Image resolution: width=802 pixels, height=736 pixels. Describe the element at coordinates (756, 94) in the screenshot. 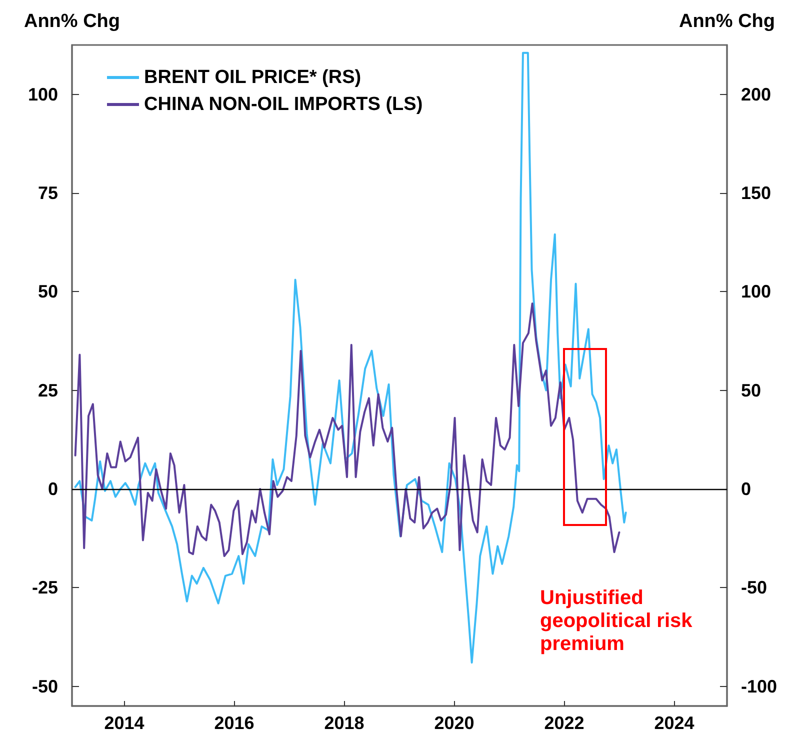

I see `y2-tick-label: 200` at that location.